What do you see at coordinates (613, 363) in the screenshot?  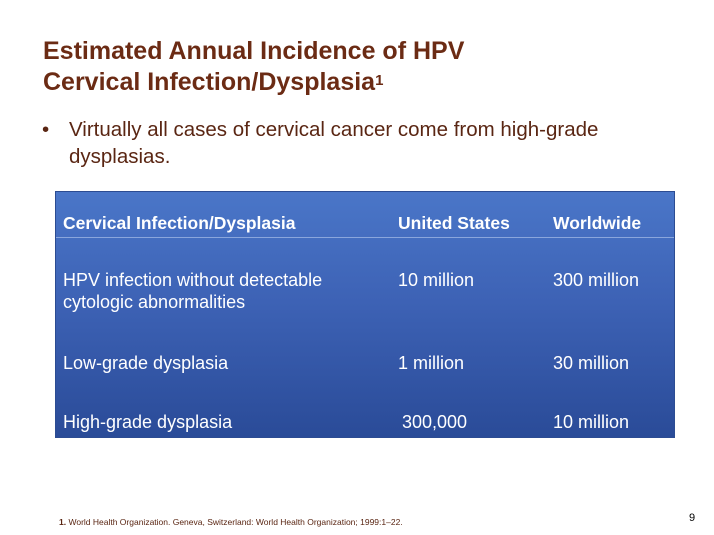 I see `table-cell-worldwide: 30 million` at bounding box center [613, 363].